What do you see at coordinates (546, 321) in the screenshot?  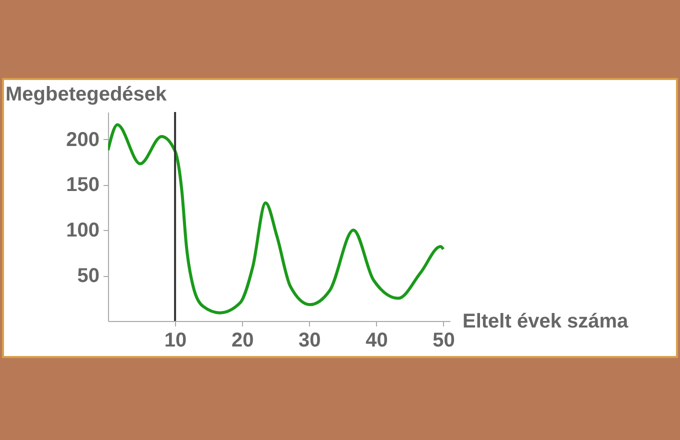 I see `x-axis-title: Eltelt évek száma` at bounding box center [546, 321].